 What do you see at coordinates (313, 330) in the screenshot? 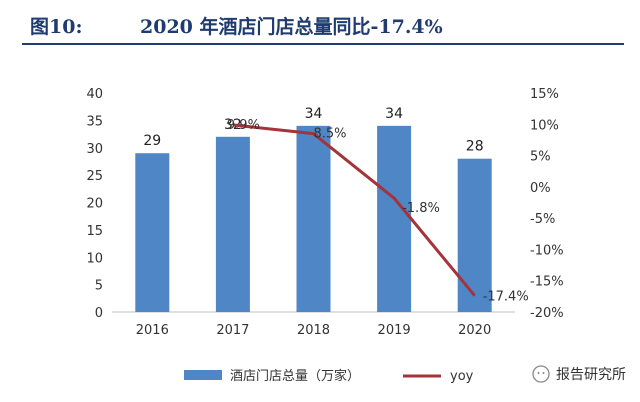
I see `x-axis-tick-label: 2018` at bounding box center [313, 330].